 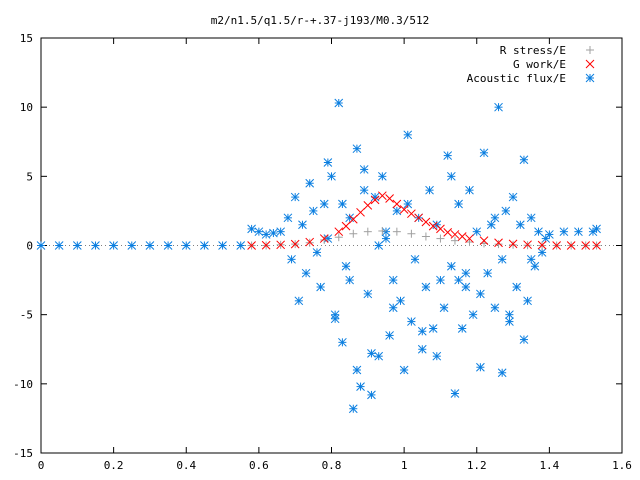 What do you see at coordinates (26, 38) in the screenshot?
I see `y-tick-label: 15` at bounding box center [26, 38].